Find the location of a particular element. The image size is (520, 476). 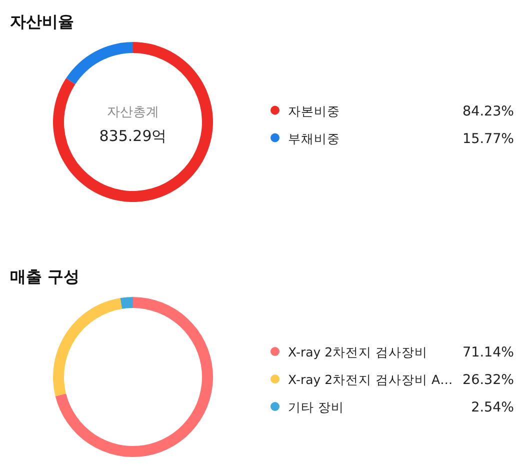

data-label: 84.23% is located at coordinates (488, 111).